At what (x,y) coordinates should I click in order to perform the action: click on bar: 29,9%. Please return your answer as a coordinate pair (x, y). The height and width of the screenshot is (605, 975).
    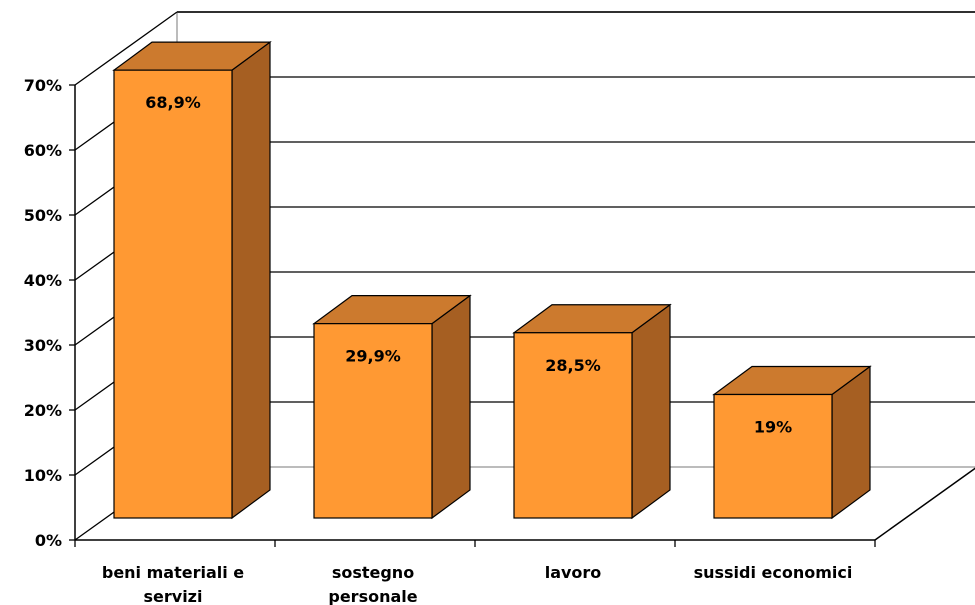
    Looking at the image, I should click on (392, 407).